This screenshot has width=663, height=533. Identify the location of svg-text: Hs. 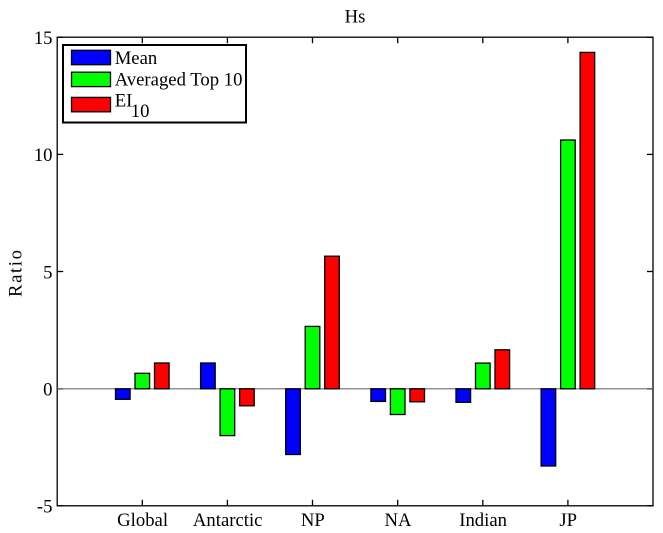
(355, 17).